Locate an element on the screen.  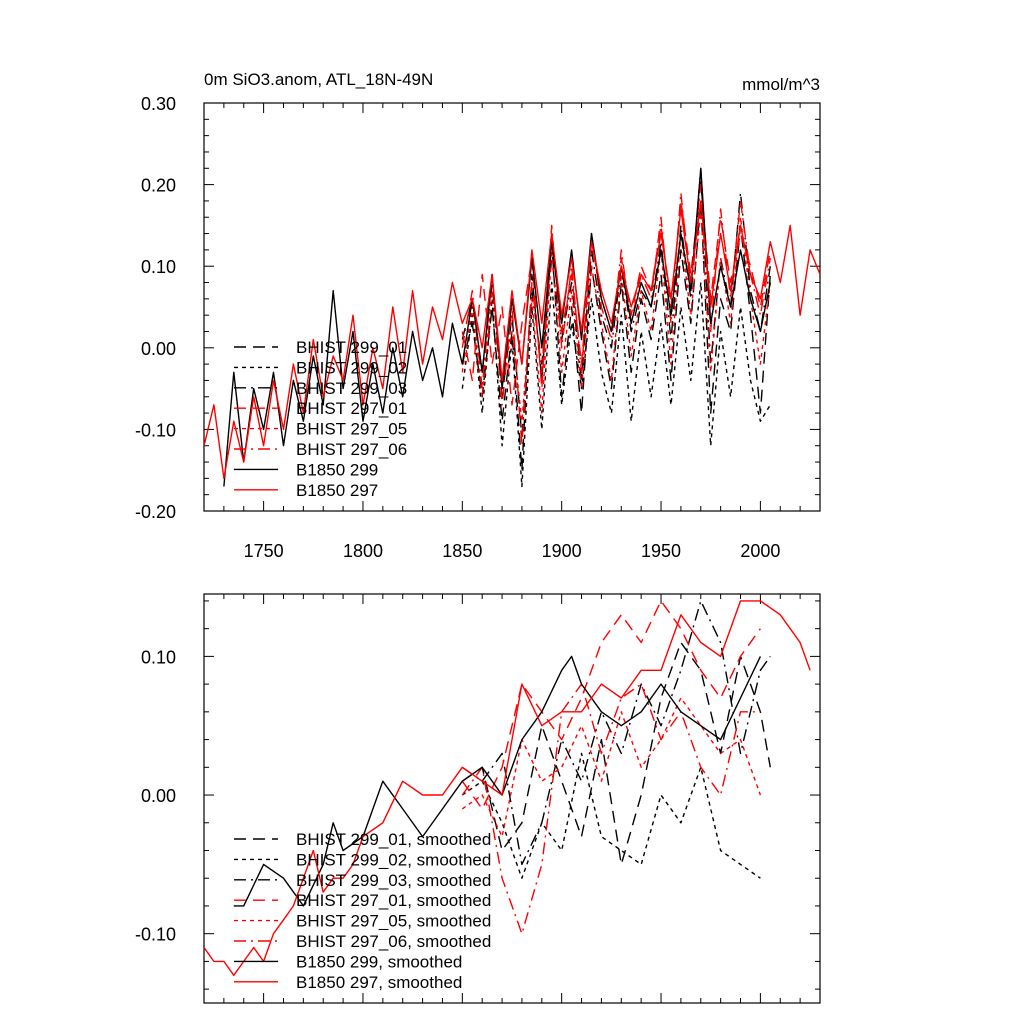
x-tick-label: 1750 is located at coordinates (264, 551).